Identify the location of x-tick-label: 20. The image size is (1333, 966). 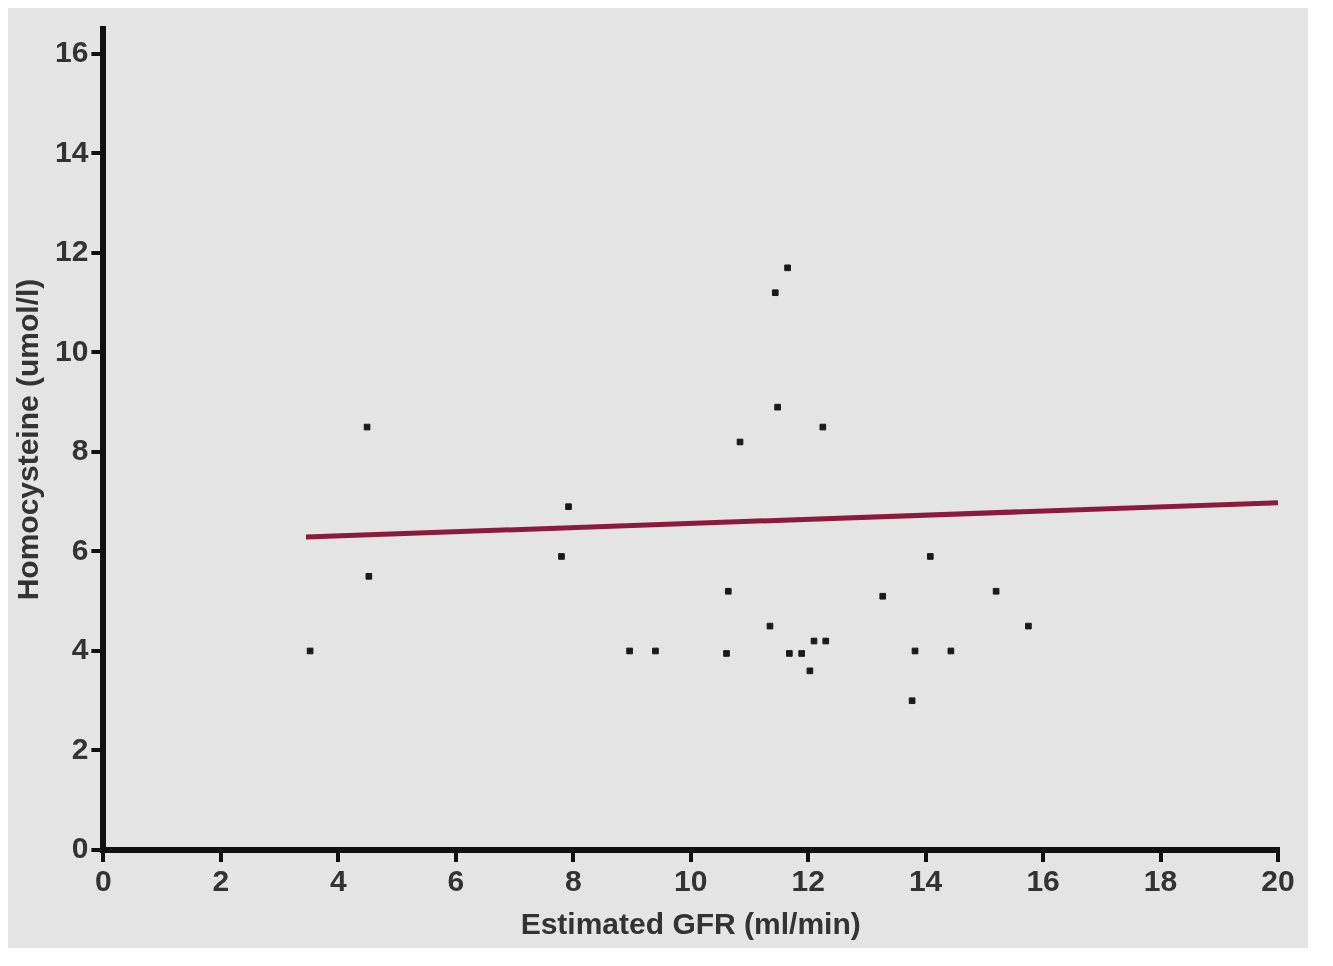
(1278, 881).